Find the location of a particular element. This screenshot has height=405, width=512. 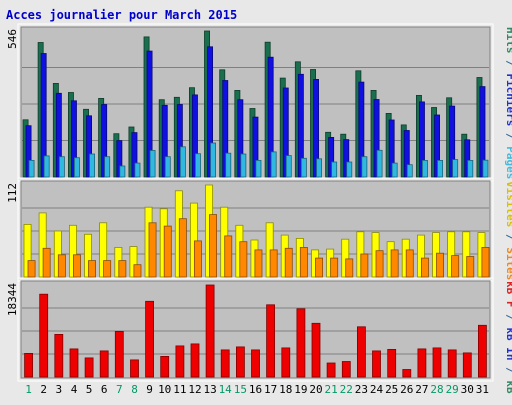

x-tick-label-5: 5 is located at coordinates (89, 389).